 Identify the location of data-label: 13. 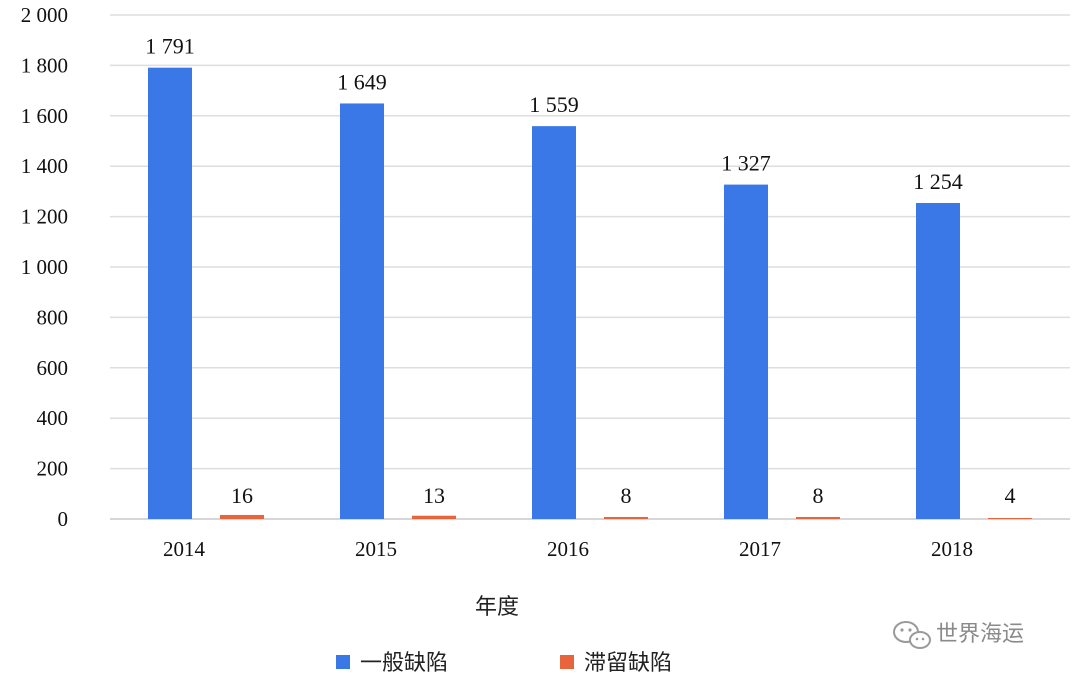
(434, 495).